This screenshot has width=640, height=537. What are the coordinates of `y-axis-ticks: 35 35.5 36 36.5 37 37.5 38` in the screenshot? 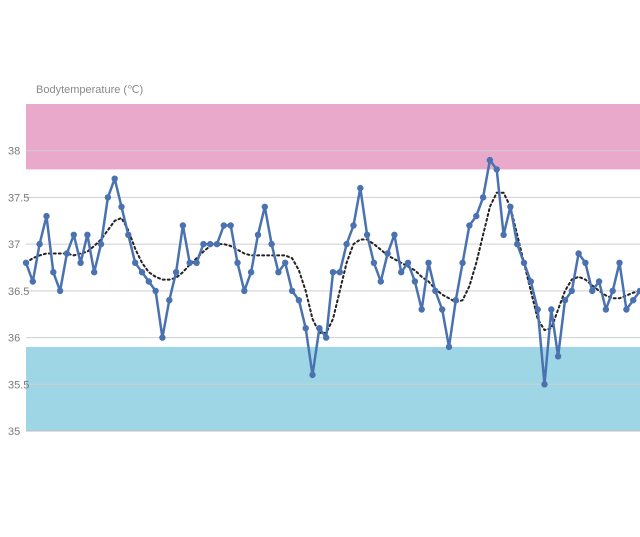 It's located at (18, 292).